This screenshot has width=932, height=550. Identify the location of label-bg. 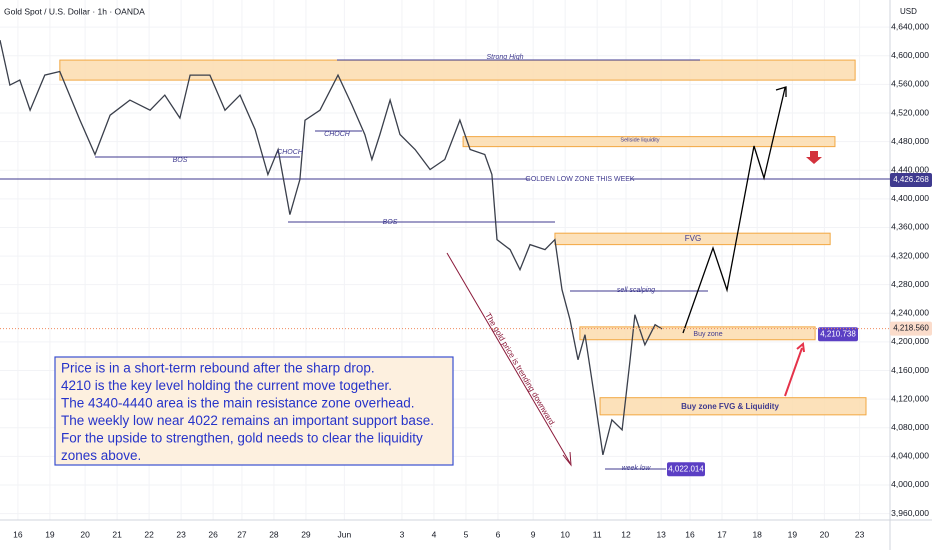
(580, 179).